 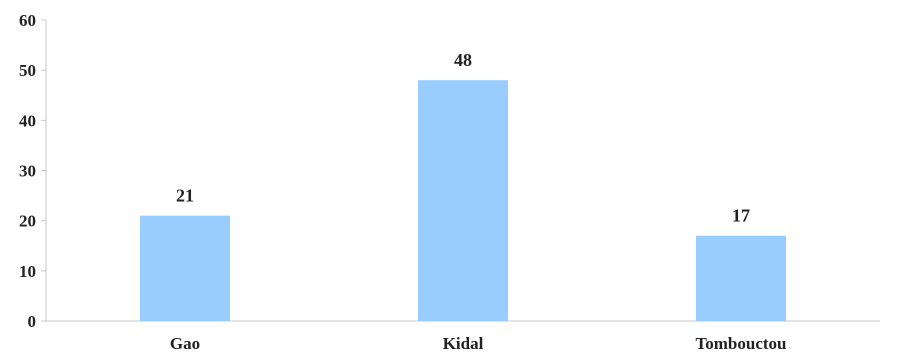 What do you see at coordinates (463, 60) in the screenshot?
I see `data-label: 48` at bounding box center [463, 60].